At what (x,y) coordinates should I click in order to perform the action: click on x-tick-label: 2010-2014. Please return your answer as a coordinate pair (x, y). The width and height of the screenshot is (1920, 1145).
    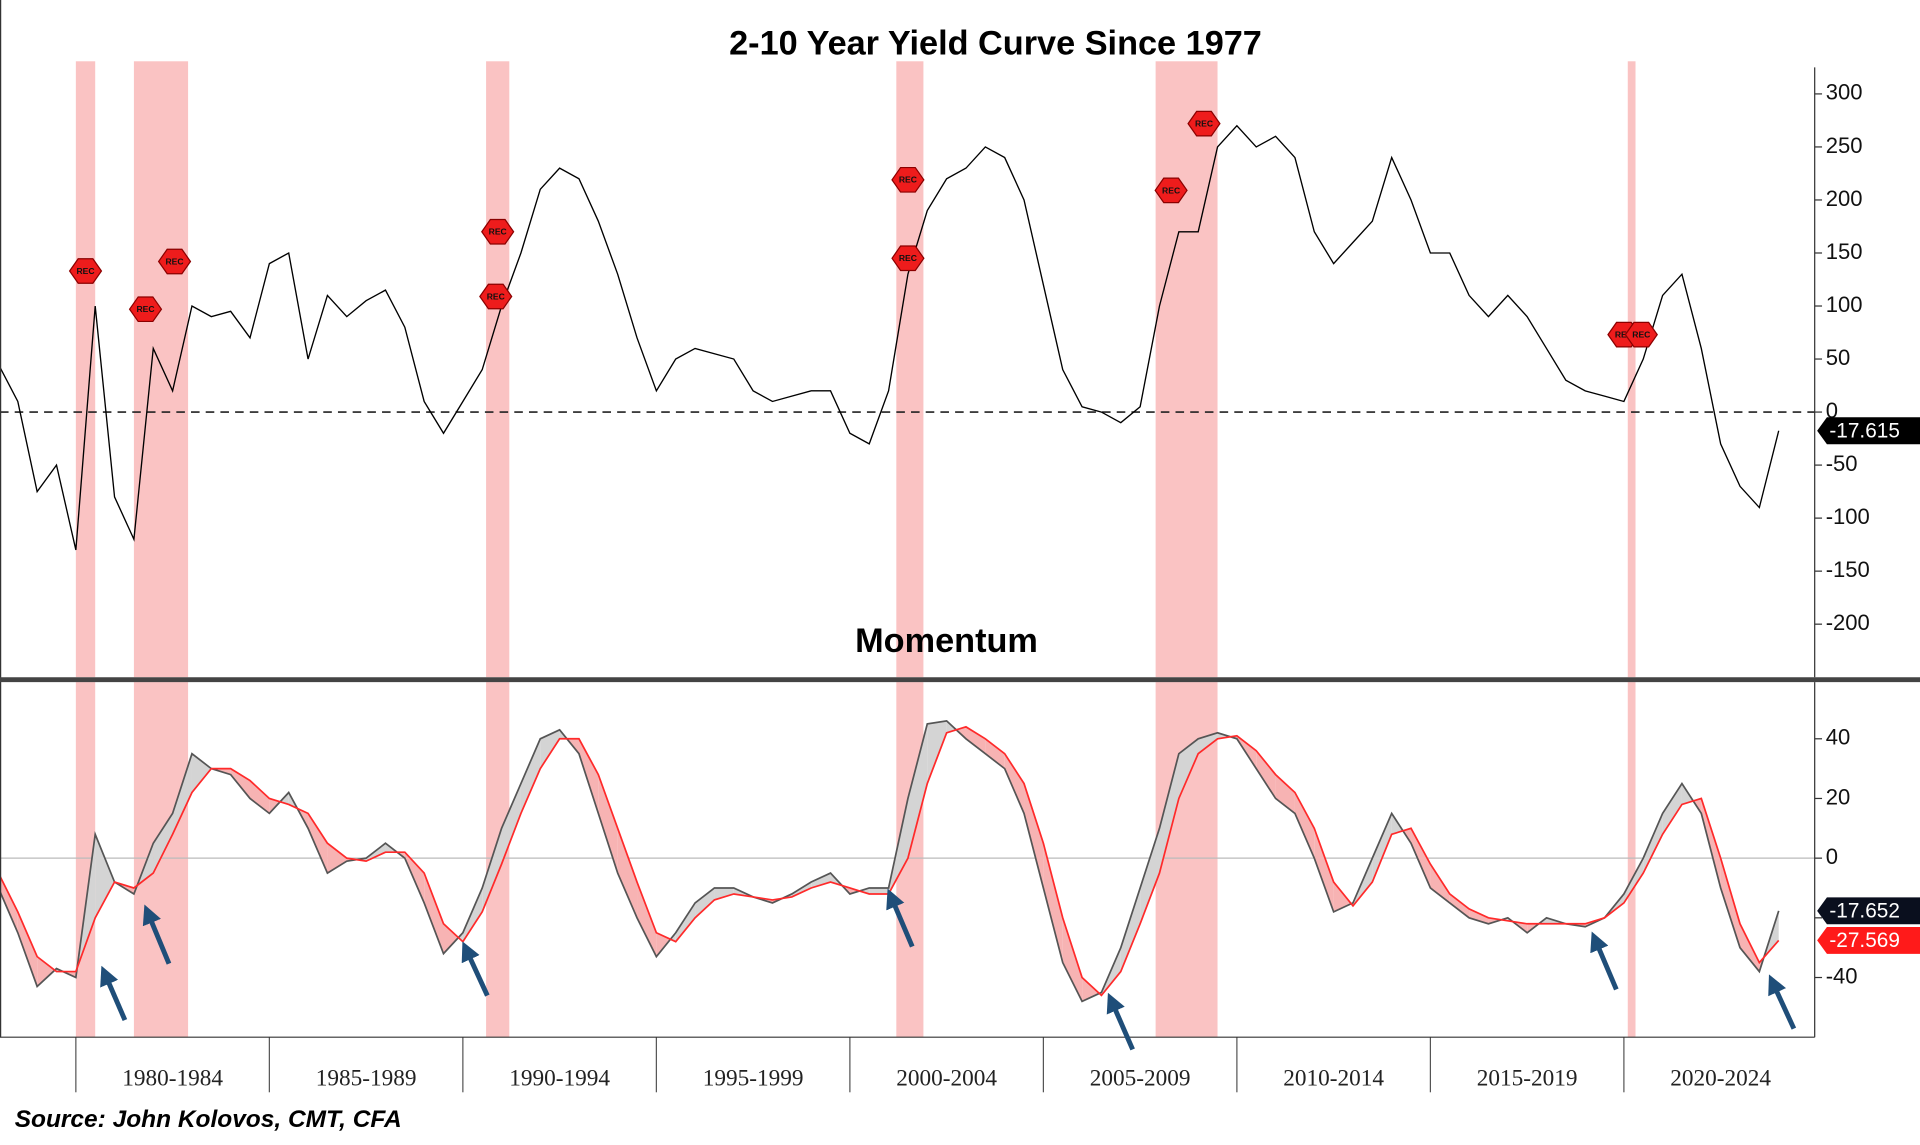
    Looking at the image, I should click on (1333, 1078).